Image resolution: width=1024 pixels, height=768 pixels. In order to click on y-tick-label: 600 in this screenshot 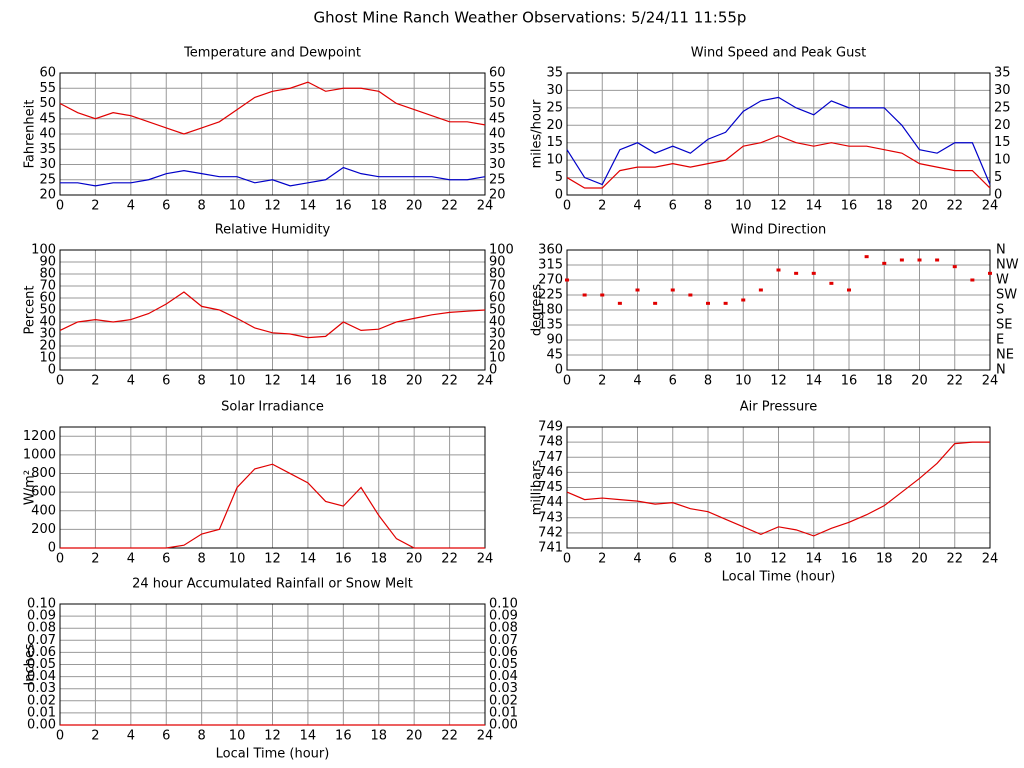, I will do `click(43, 492)`.